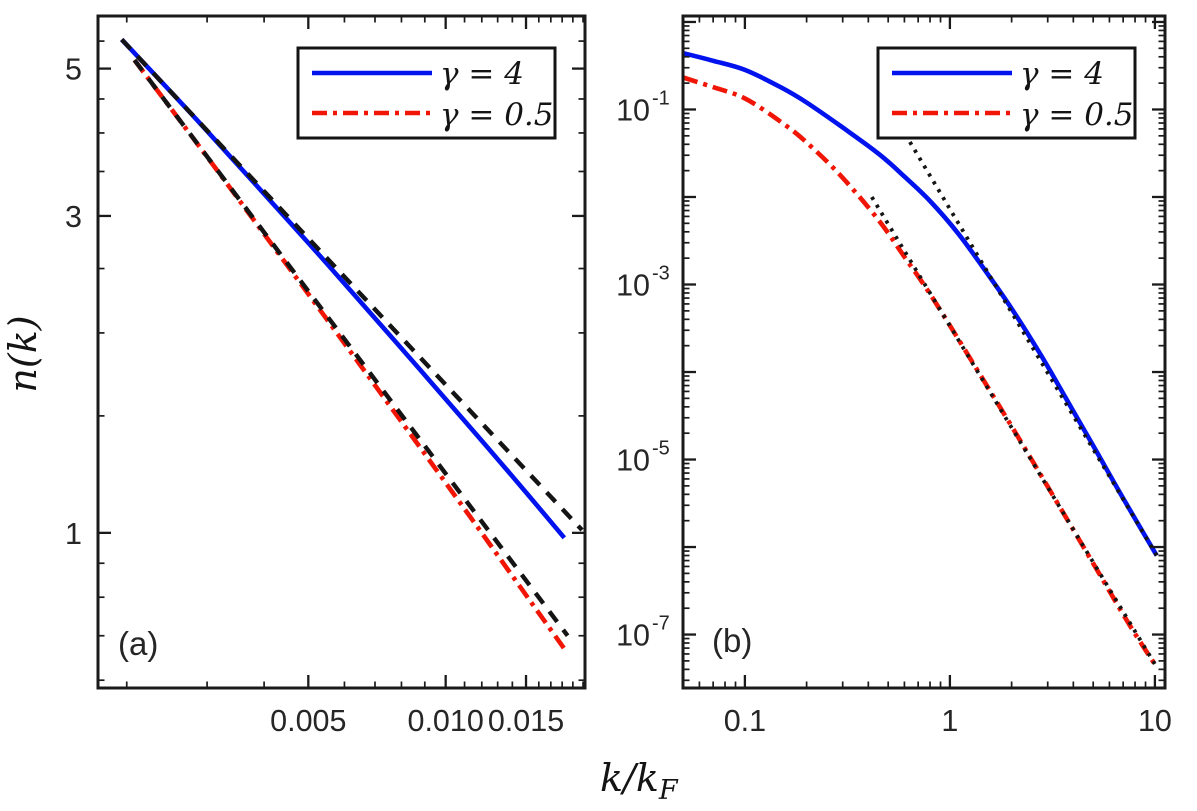 The width and height of the screenshot is (1197, 811). What do you see at coordinates (661, 274) in the screenshot?
I see `y-tick-exponent: -3` at bounding box center [661, 274].